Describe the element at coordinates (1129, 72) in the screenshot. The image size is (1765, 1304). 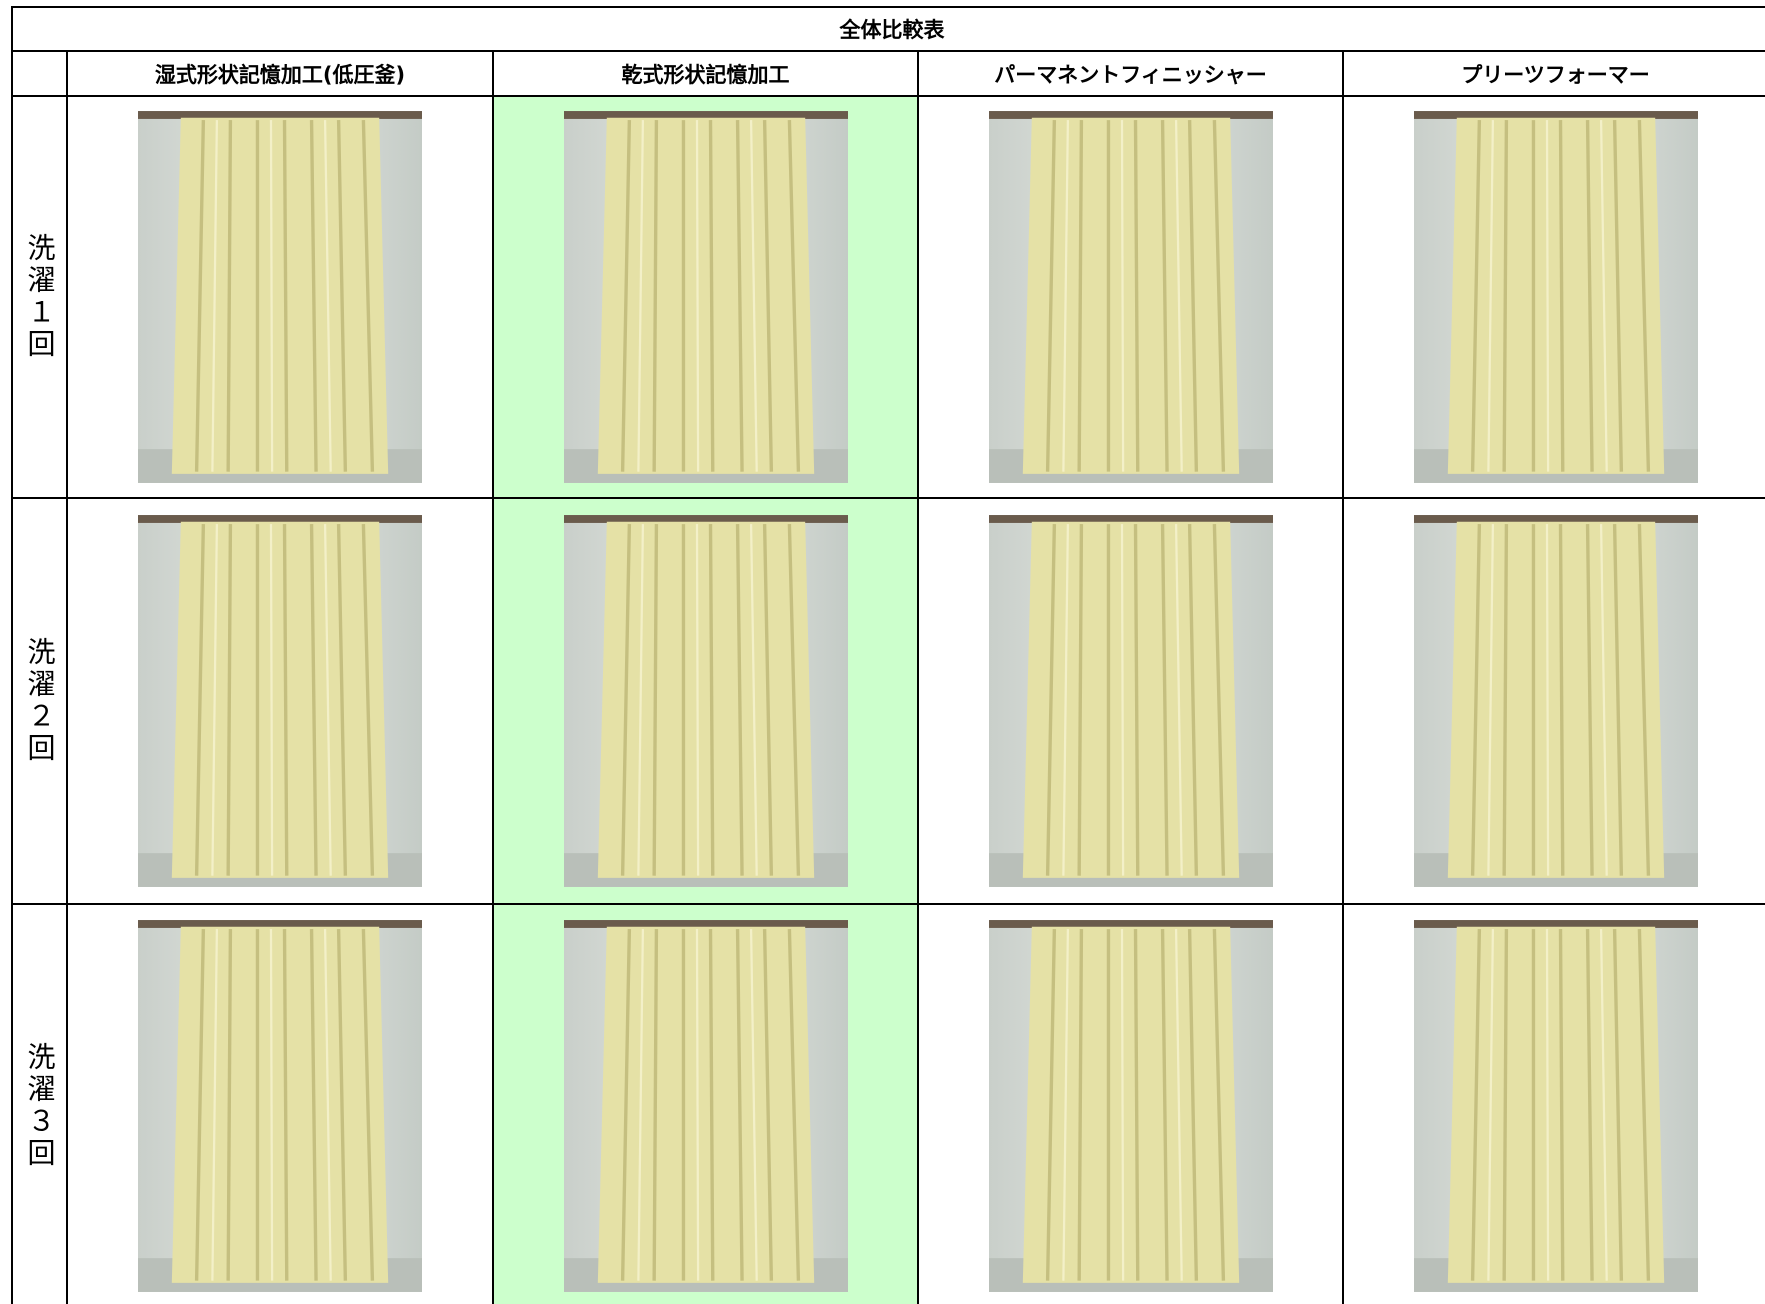
I see `column-header: パーマネントフィニッシャー` at that location.